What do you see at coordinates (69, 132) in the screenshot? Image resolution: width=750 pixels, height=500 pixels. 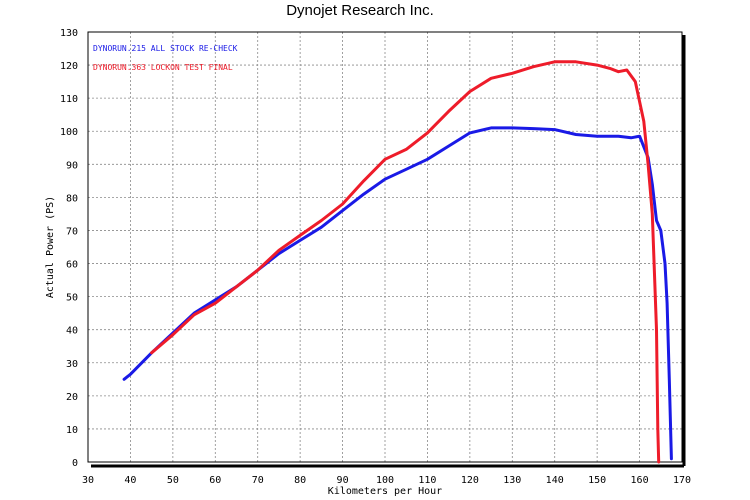 I see `y-tick-label: 100` at bounding box center [69, 132].